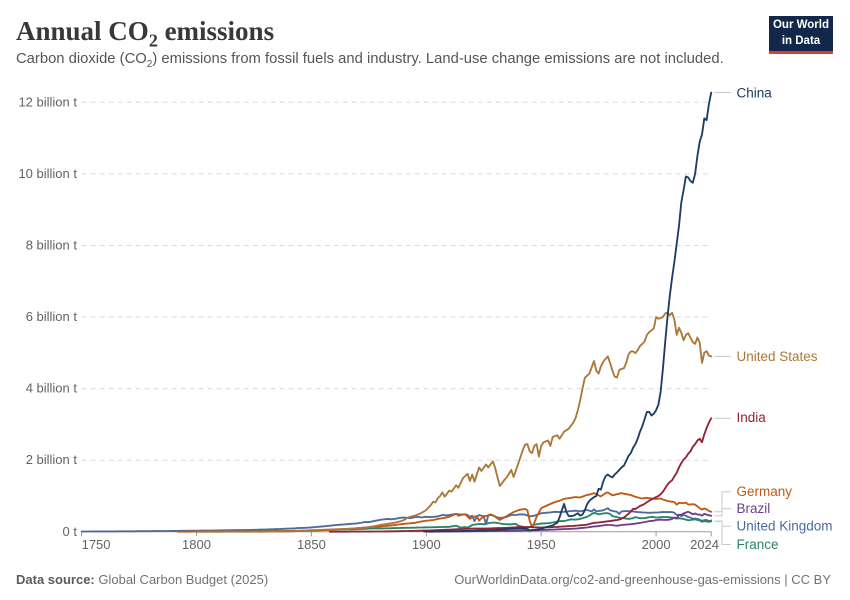  I want to click on svg-text: Germany, so click(765, 491).